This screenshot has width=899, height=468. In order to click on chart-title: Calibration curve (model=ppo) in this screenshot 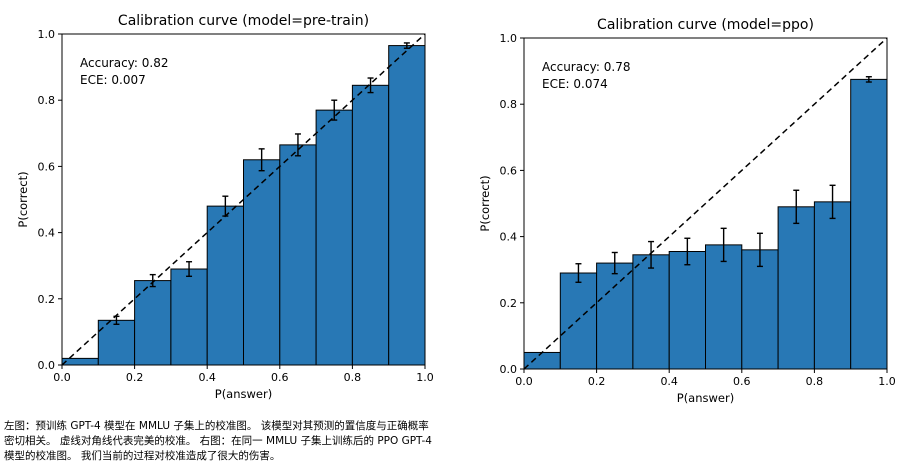, I will do `click(705, 25)`.